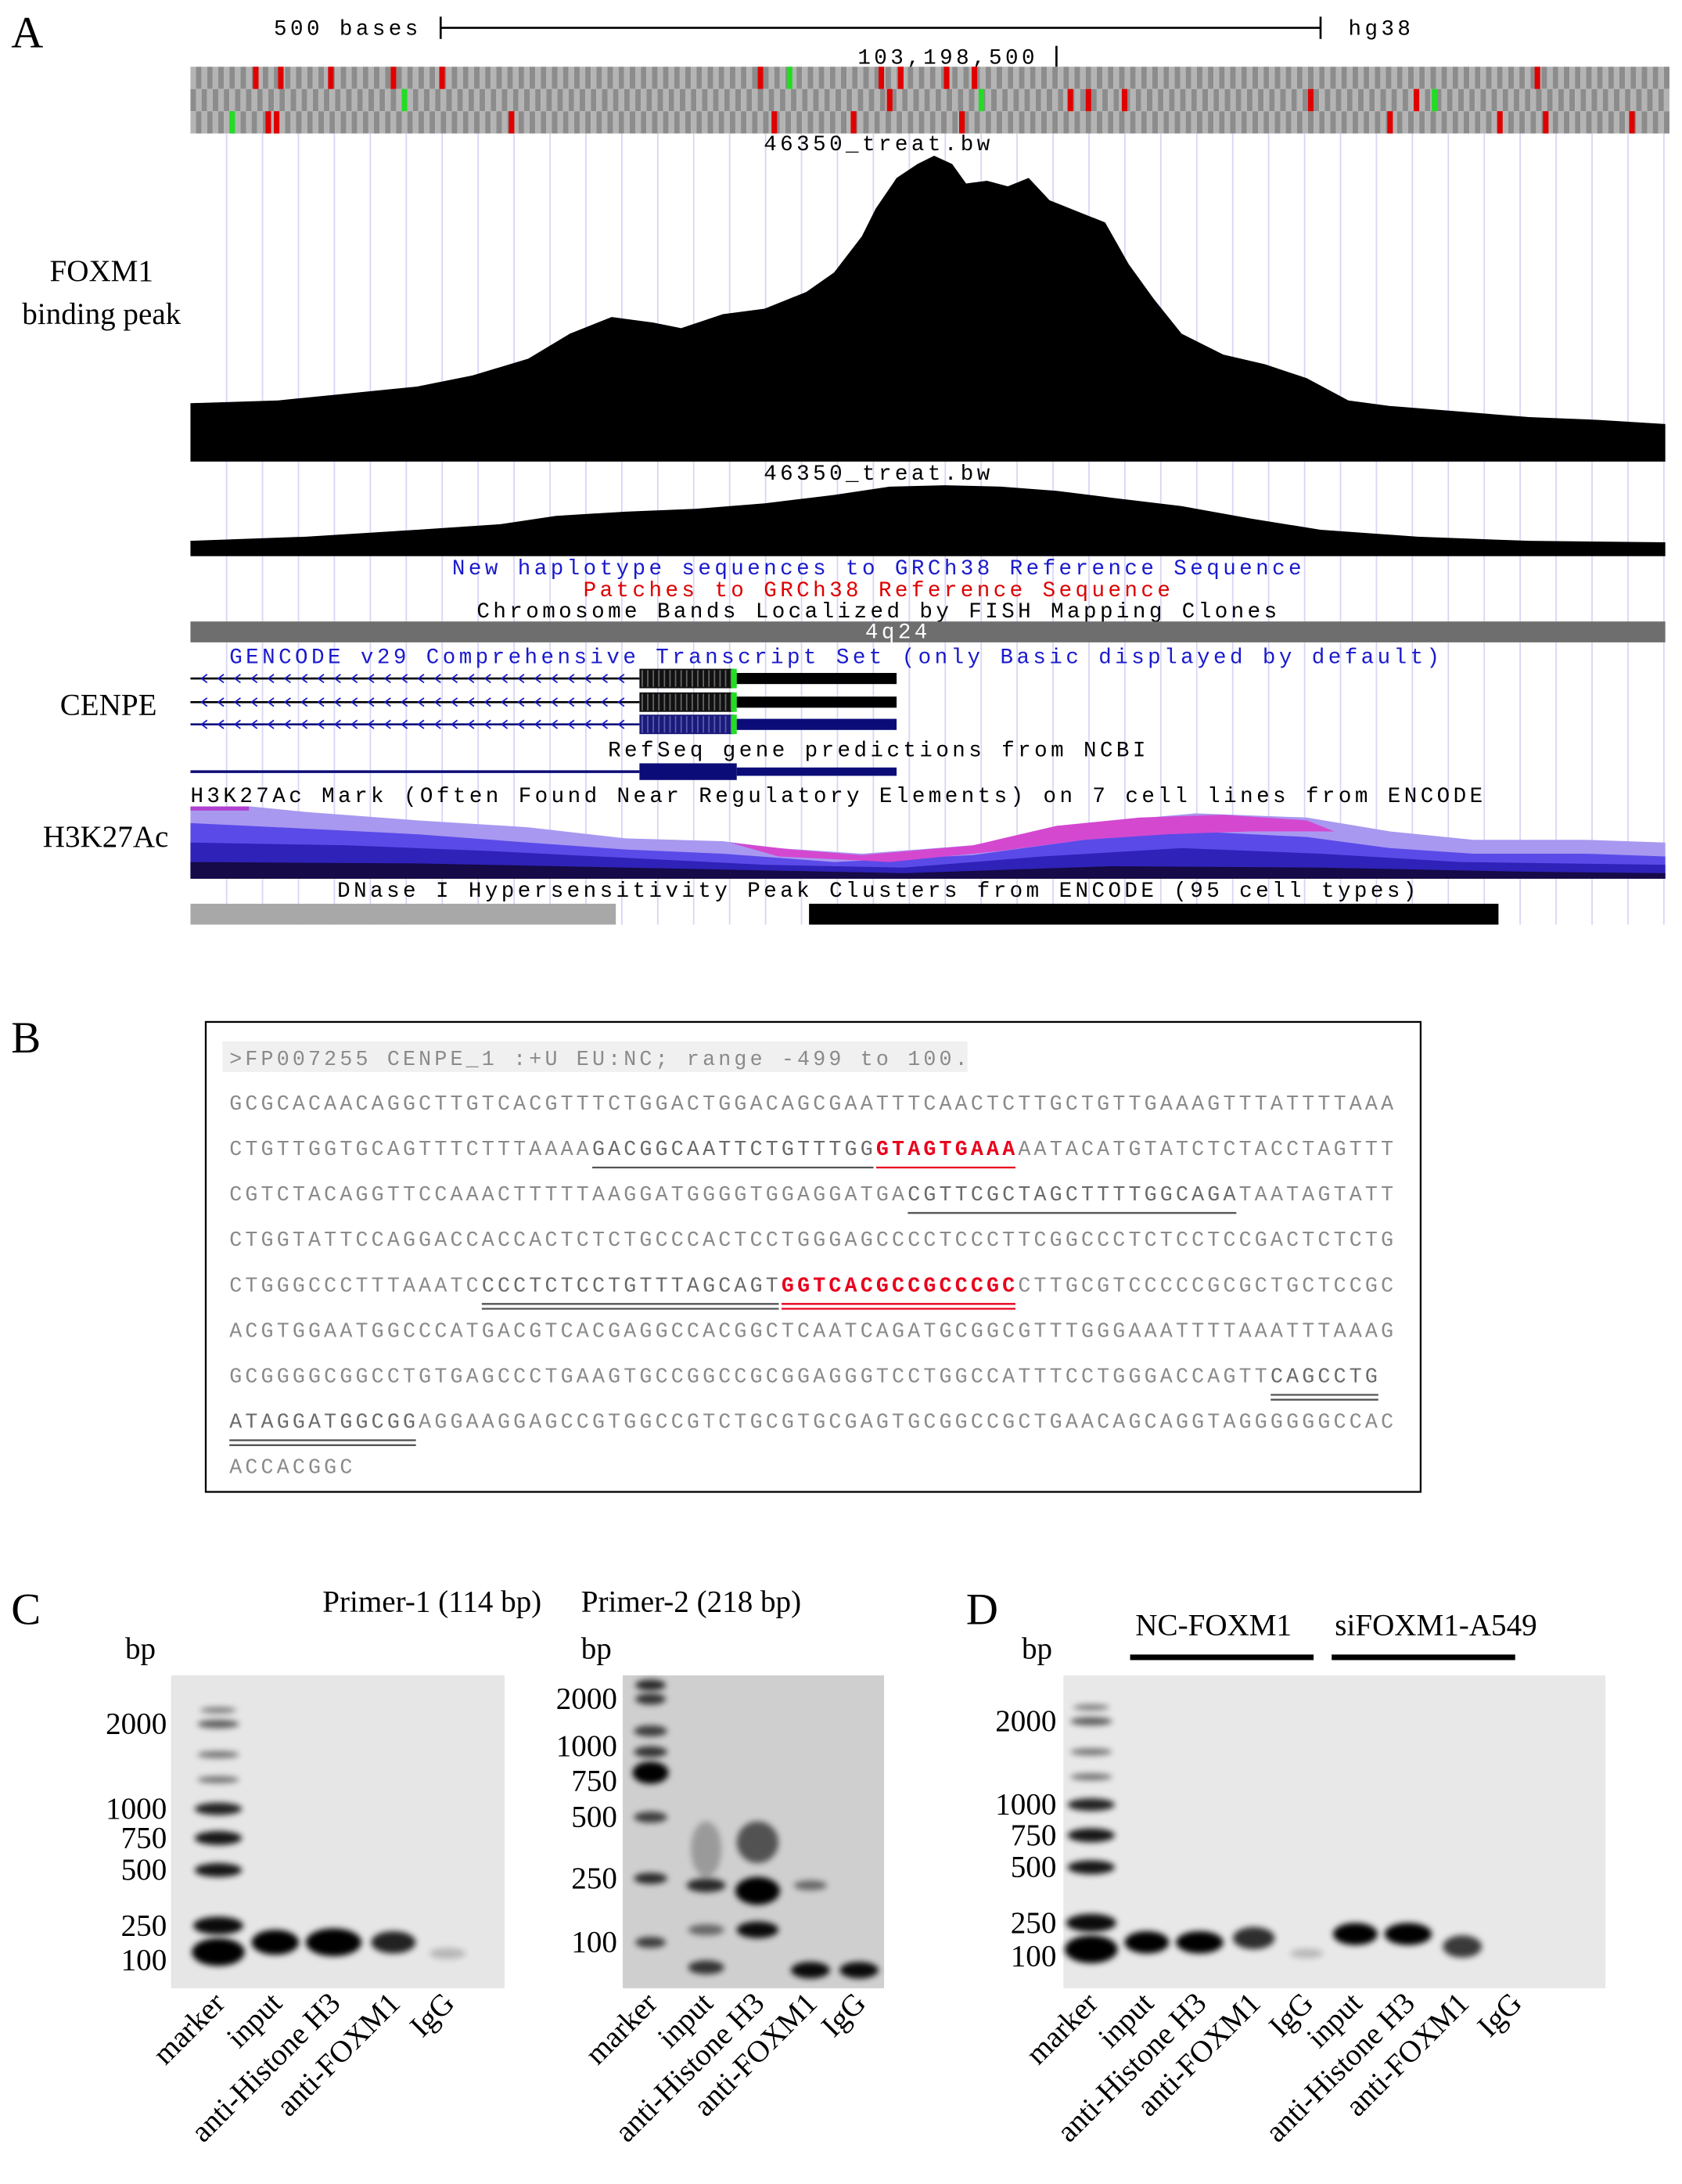 The image size is (1682, 2184). What do you see at coordinates (734, 1150) in the screenshot?
I see `sequence-segment: GACGGCAATTCTGTTTGG` at bounding box center [734, 1150].